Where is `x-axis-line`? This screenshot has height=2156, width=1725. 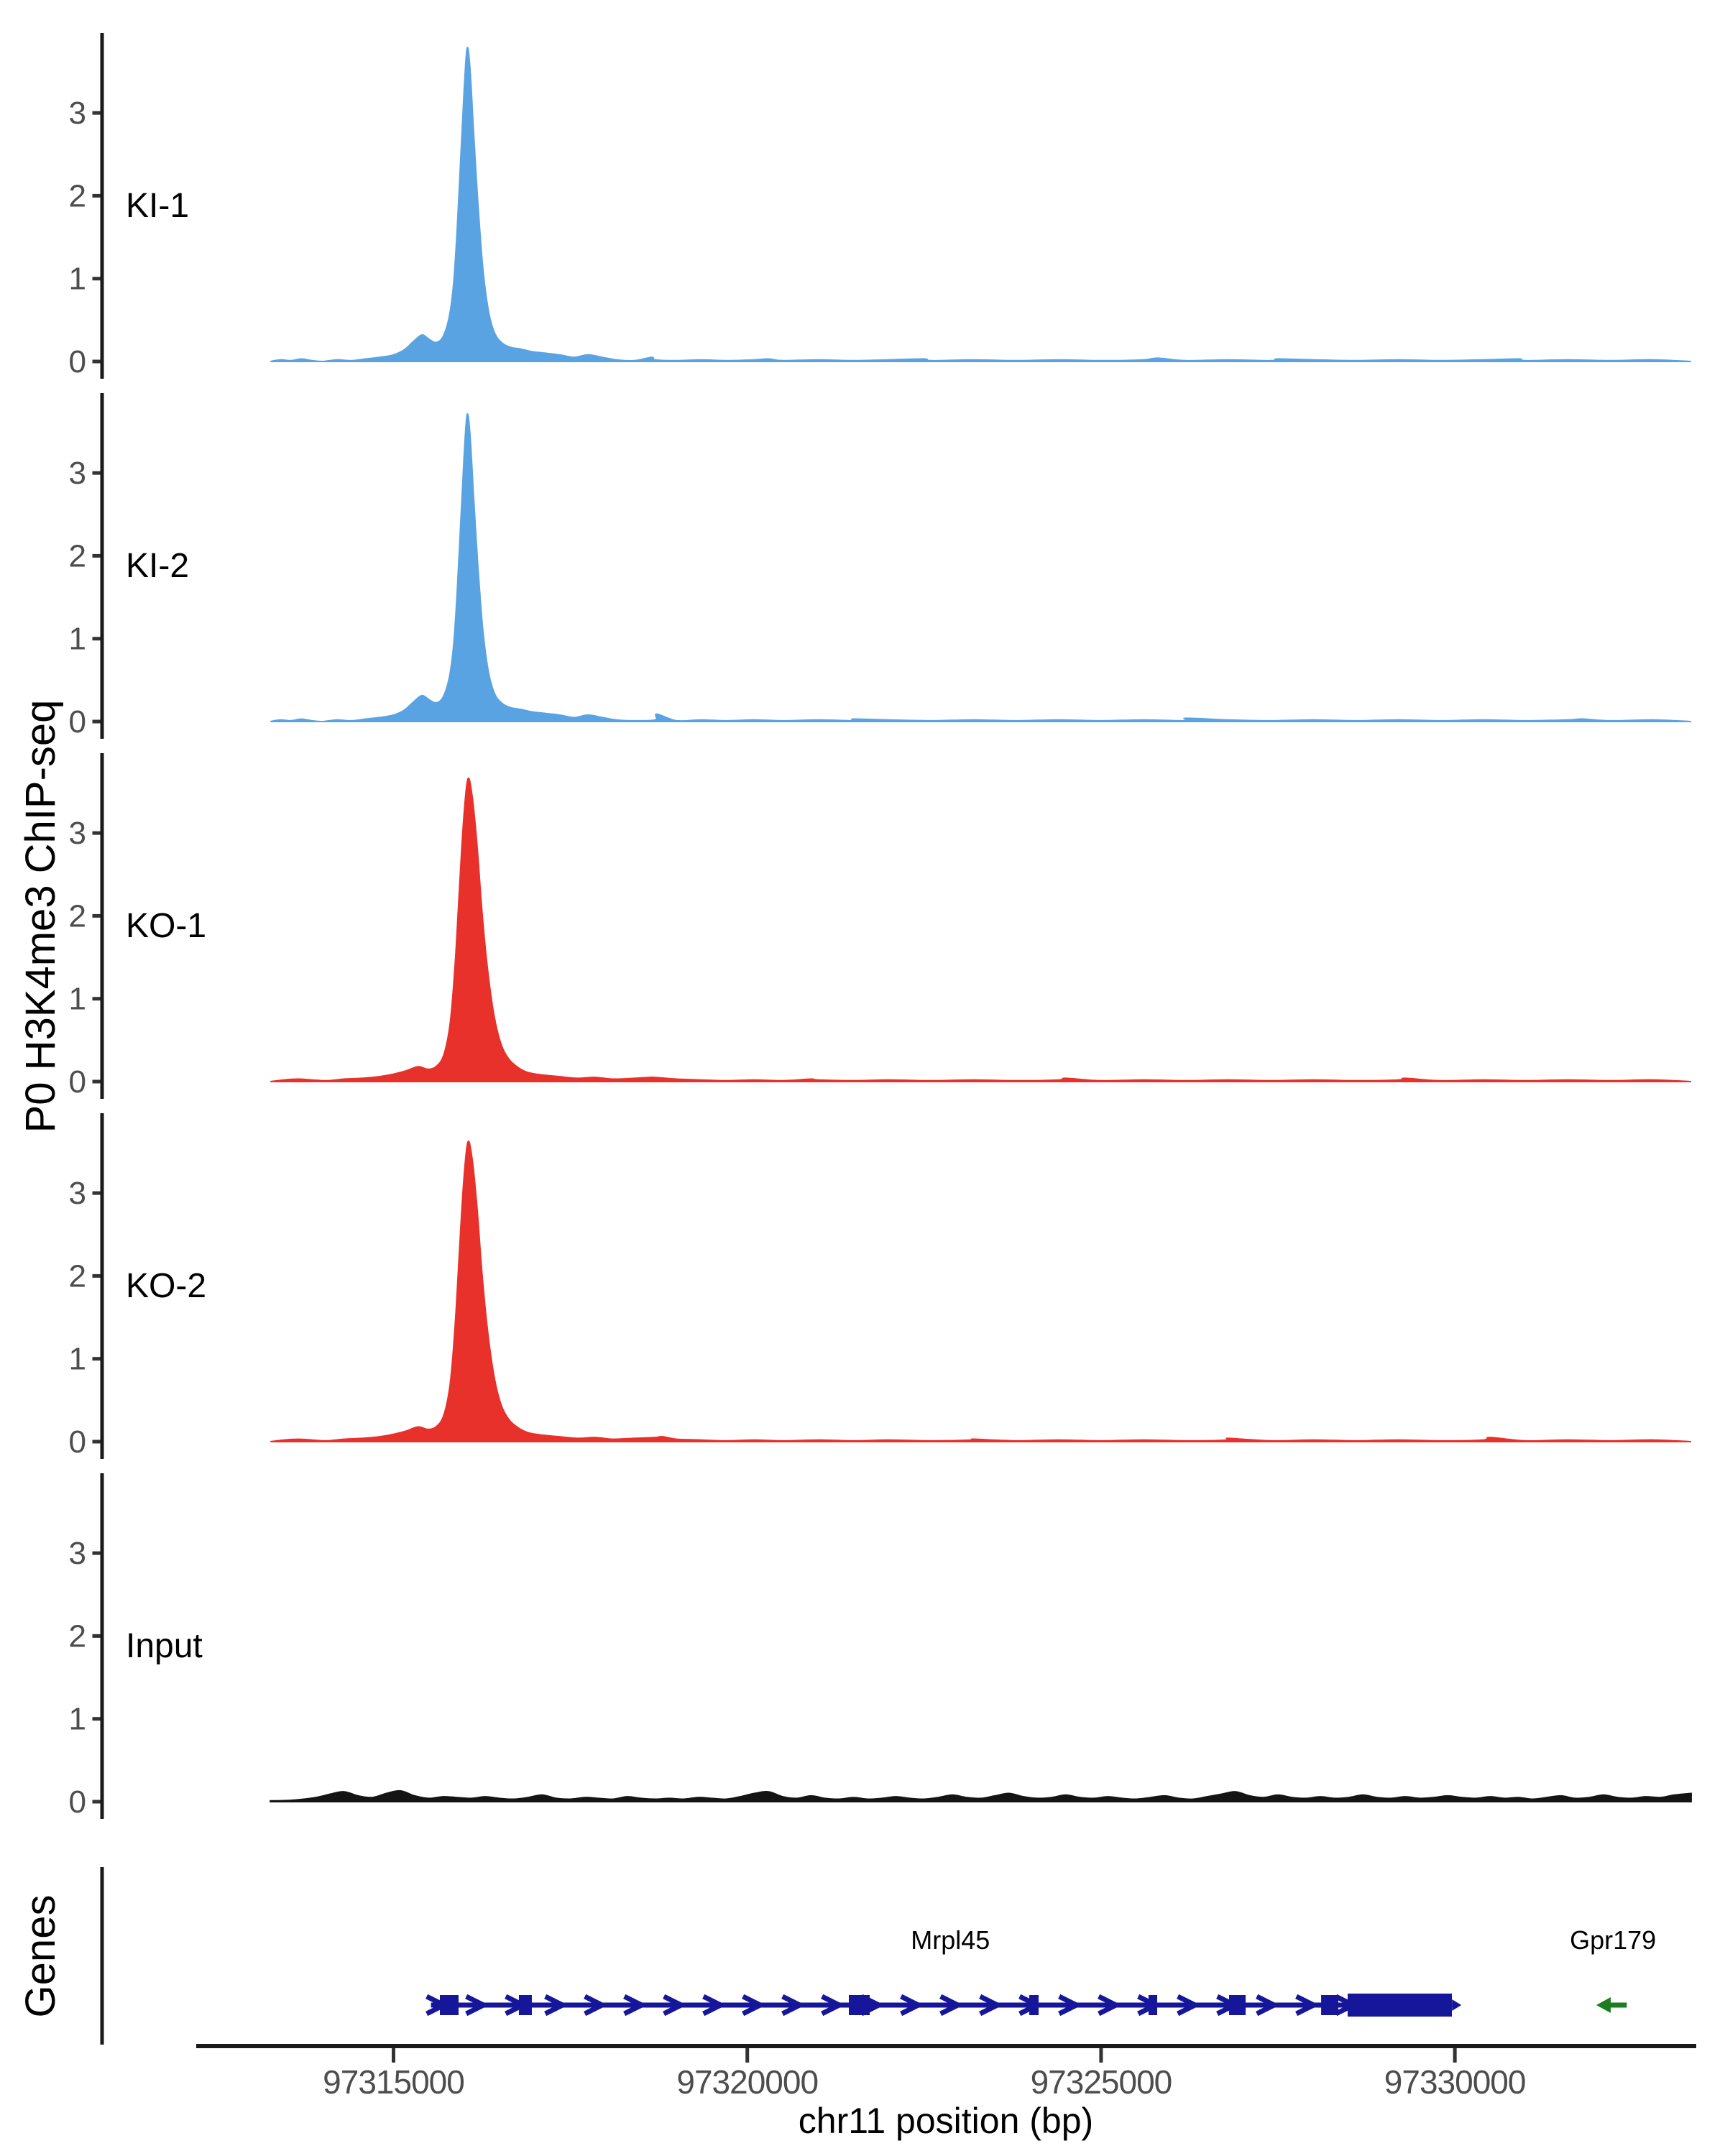 x-axis-line is located at coordinates (946, 2046).